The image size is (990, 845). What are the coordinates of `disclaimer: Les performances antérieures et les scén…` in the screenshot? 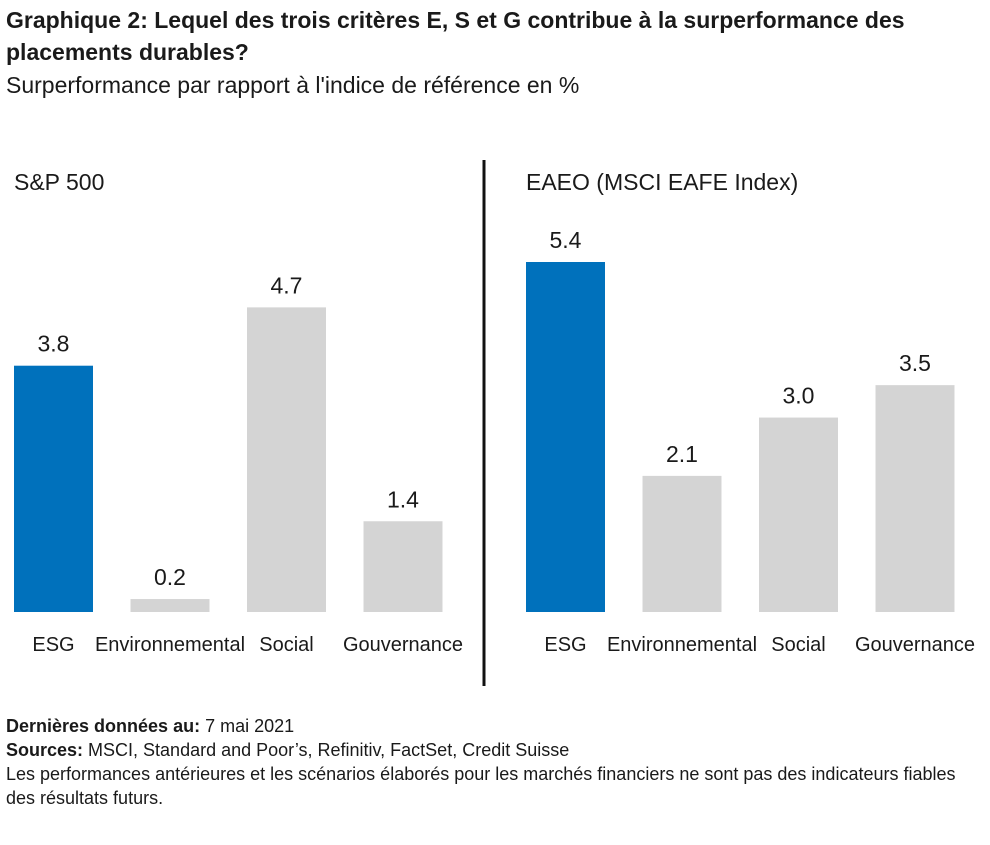 It's located at (481, 786).